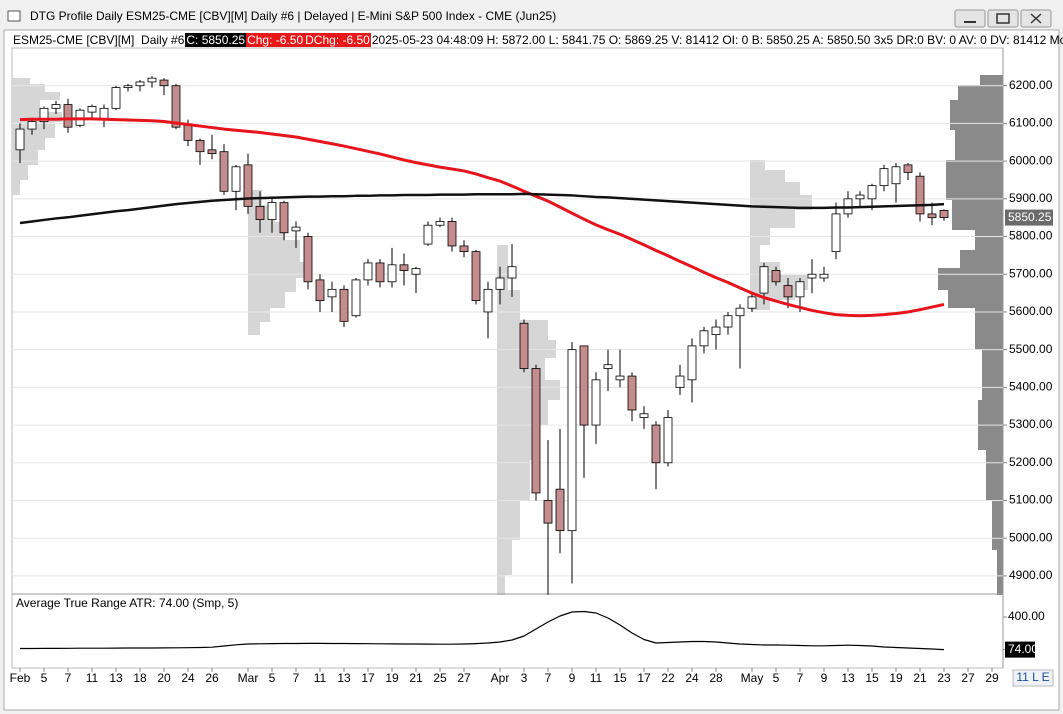  Describe the element at coordinates (1031, 85) in the screenshot. I see `y-tick-label: 6200.00` at that location.